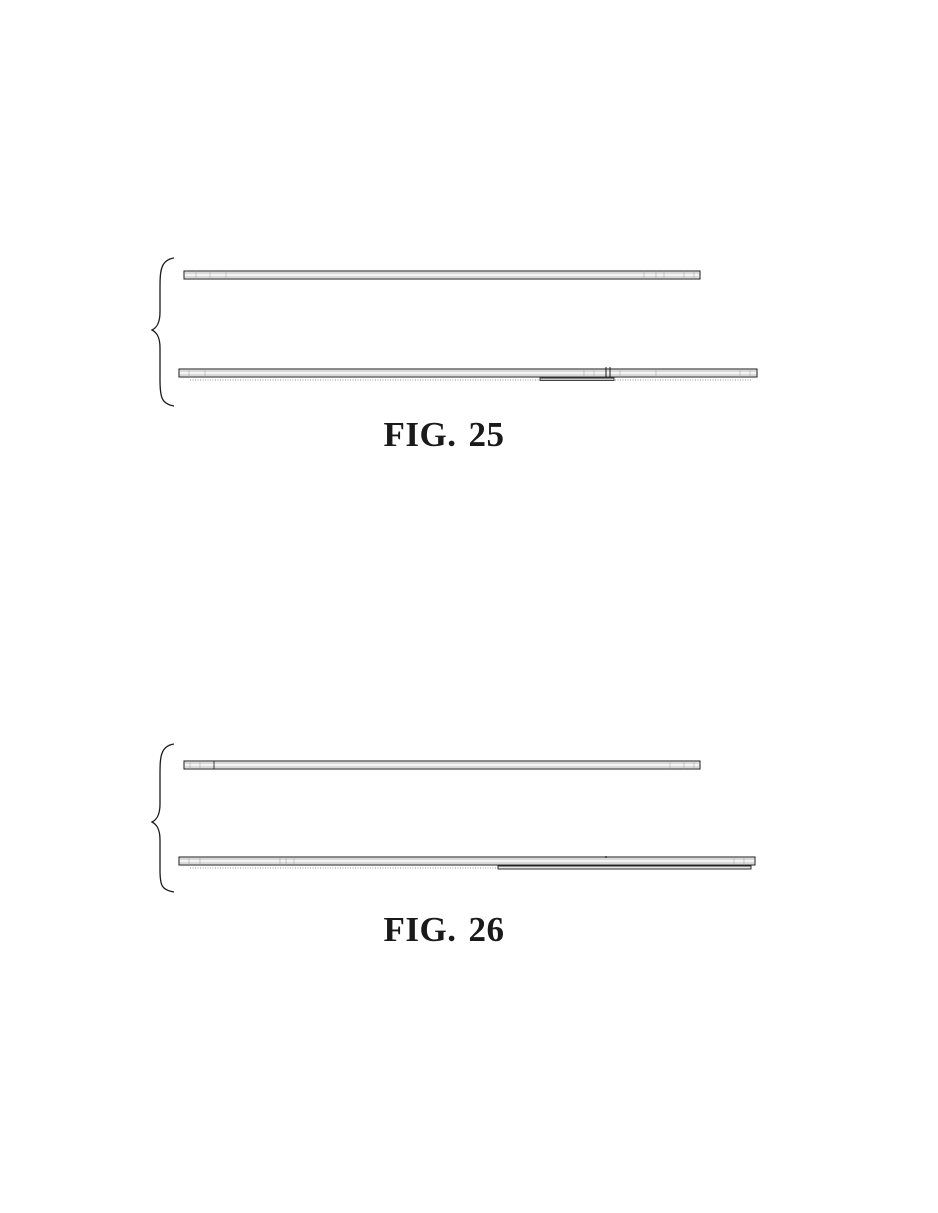 This screenshot has height=1213, width=938. Describe the element at coordinates (486, 929) in the screenshot. I see `figure-label-number: 26` at that location.